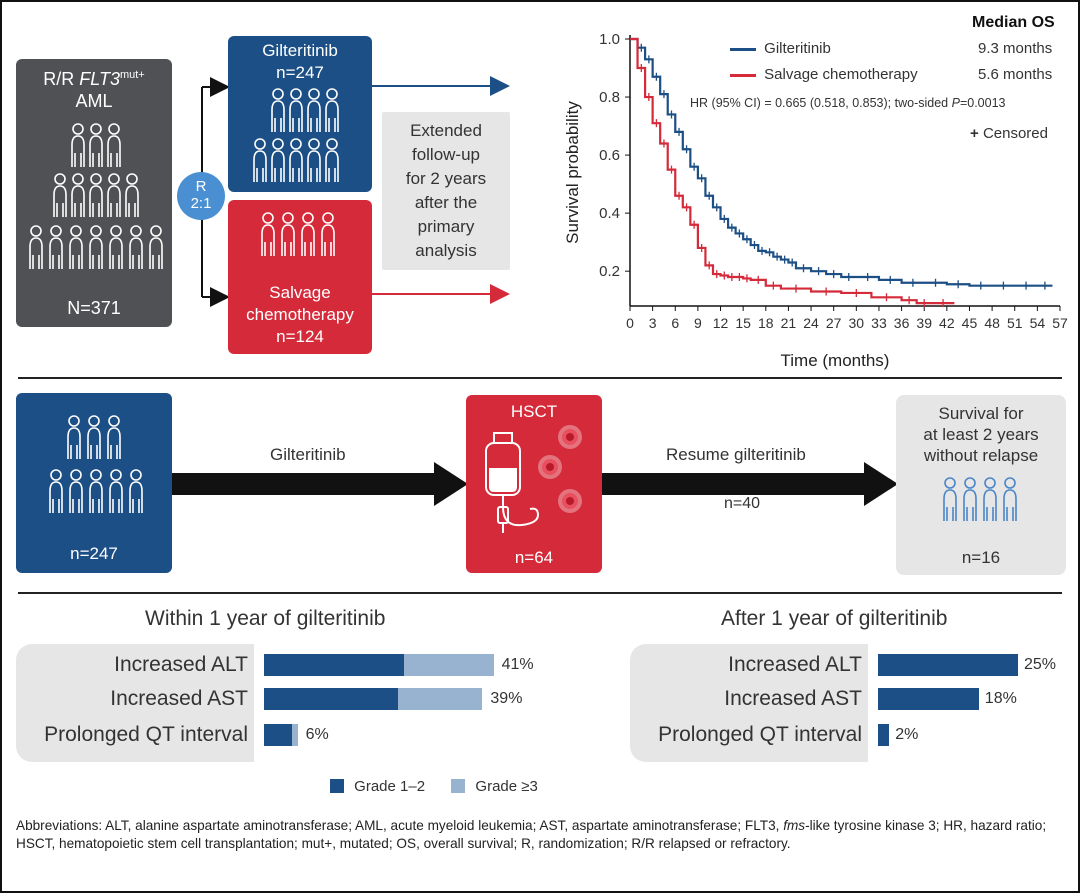 The image size is (1080, 893). Describe the element at coordinates (94, 79) in the screenshot. I see `population-title: R/R FLT3mut+` at that location.